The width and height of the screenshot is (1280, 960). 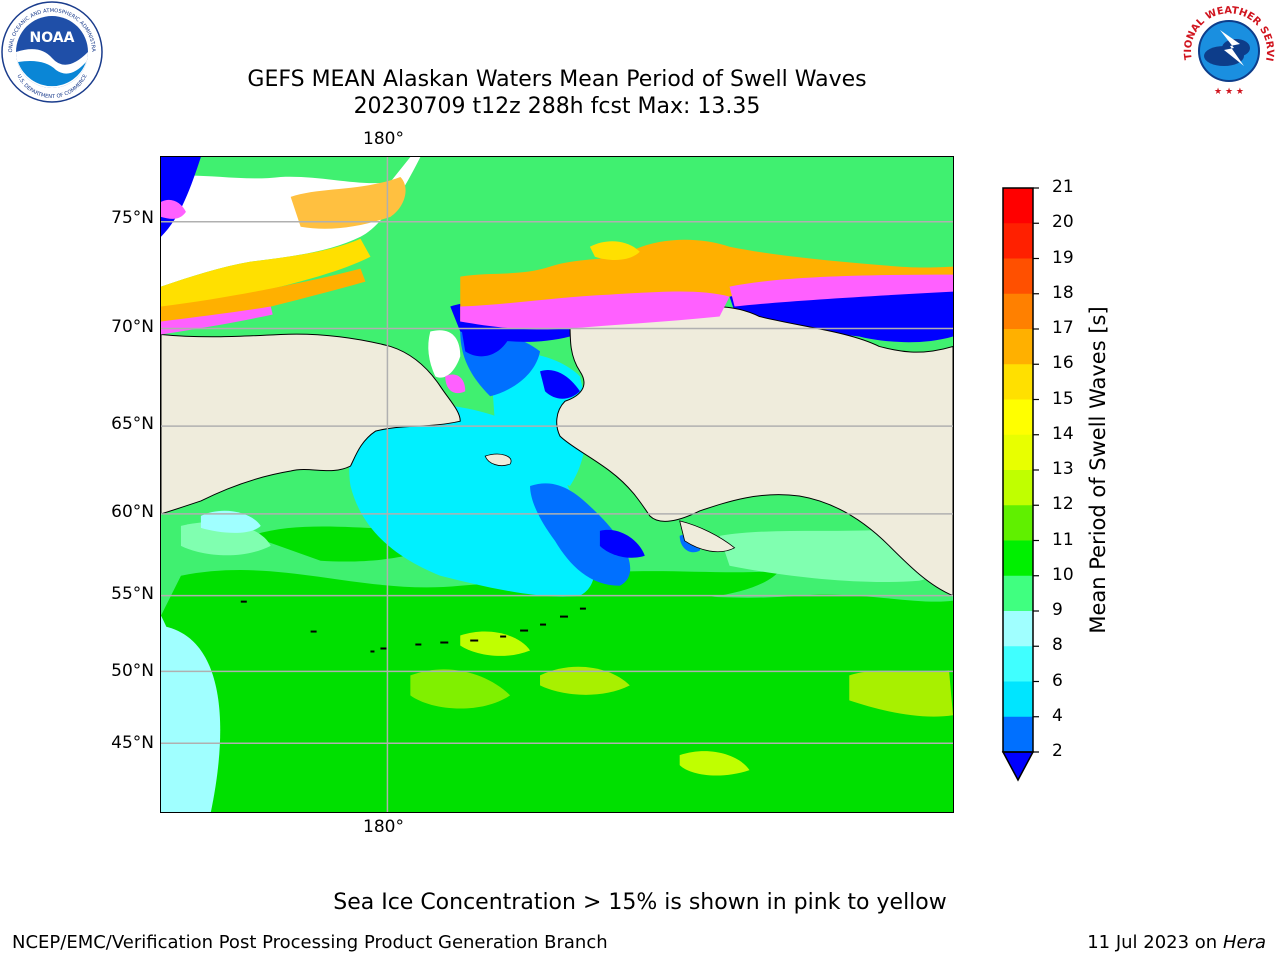 I want to click on lon-label-top: 180°, so click(x=383, y=139).